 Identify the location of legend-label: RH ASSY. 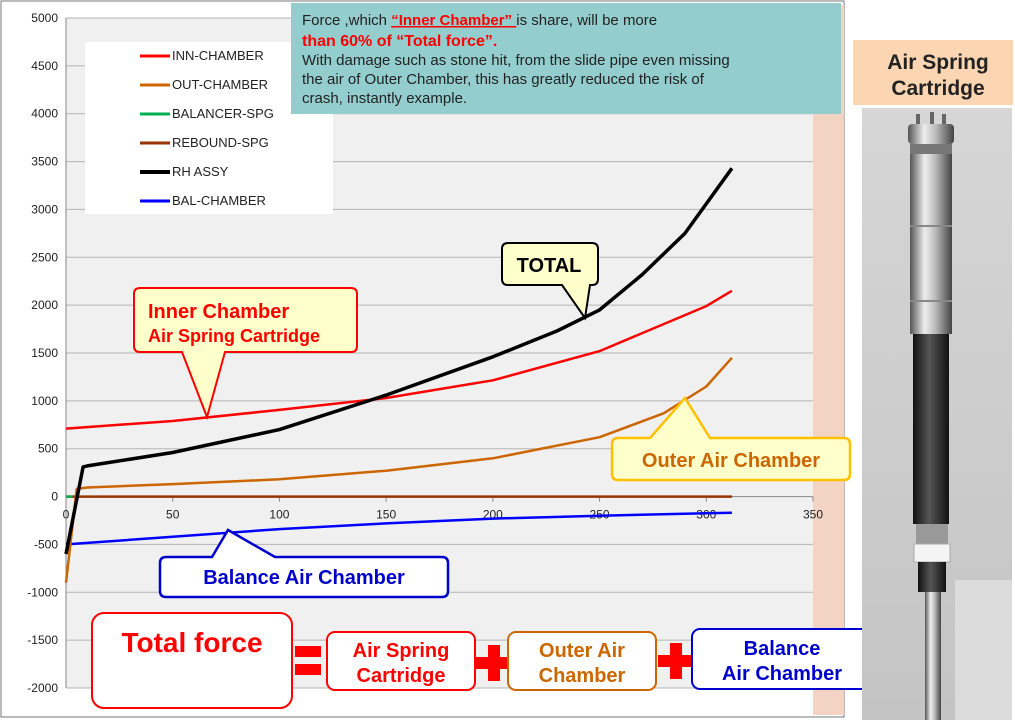
(200, 171).